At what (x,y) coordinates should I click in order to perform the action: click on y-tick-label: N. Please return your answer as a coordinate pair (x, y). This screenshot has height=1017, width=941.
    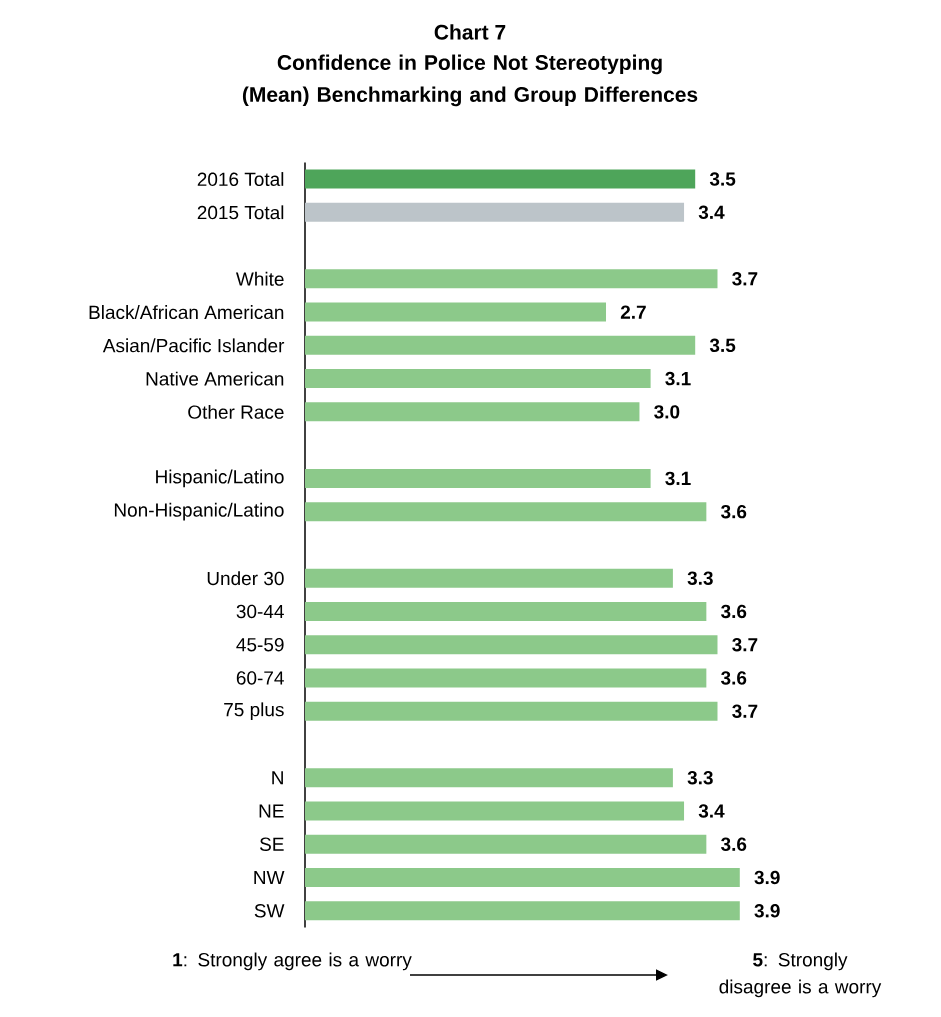
    Looking at the image, I should click on (277, 778).